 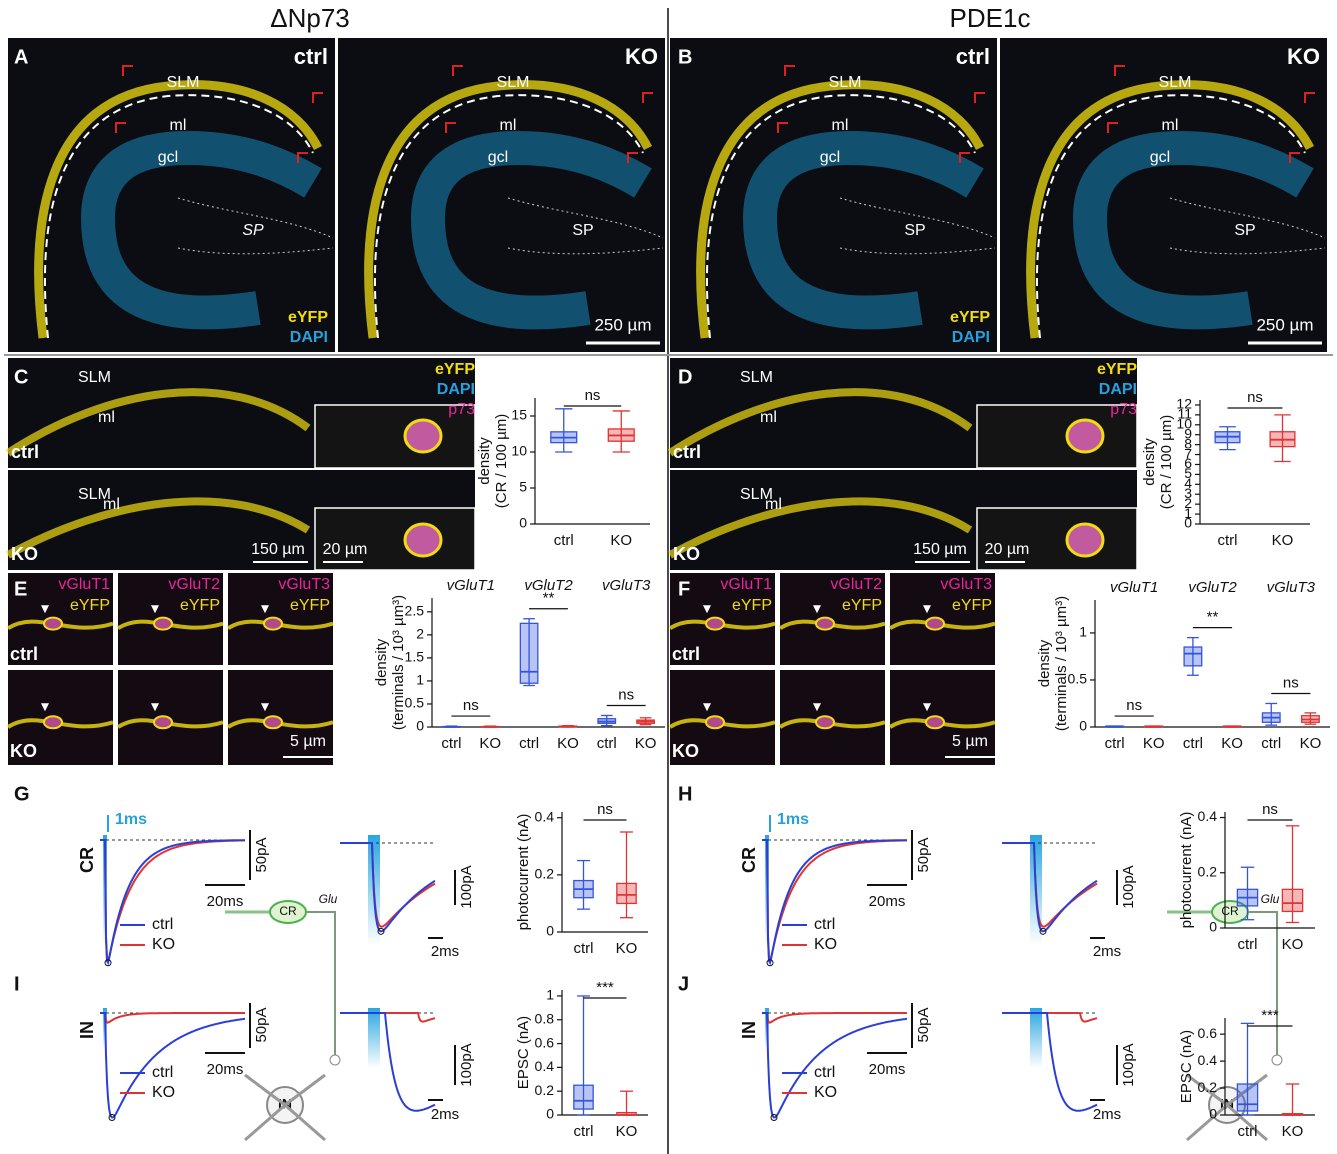 I want to click on significance-label: **, so click(x=1213, y=617).